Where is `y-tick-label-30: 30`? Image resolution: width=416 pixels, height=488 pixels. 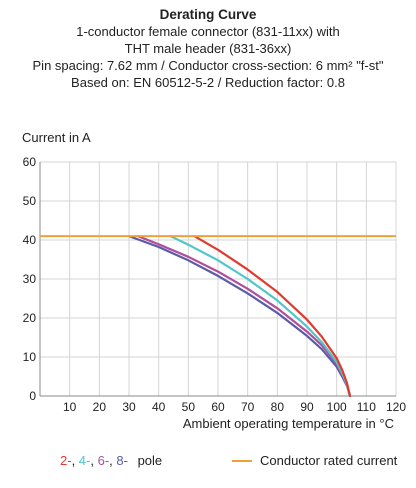
y-tick-label-30: 30 is located at coordinates (30, 279).